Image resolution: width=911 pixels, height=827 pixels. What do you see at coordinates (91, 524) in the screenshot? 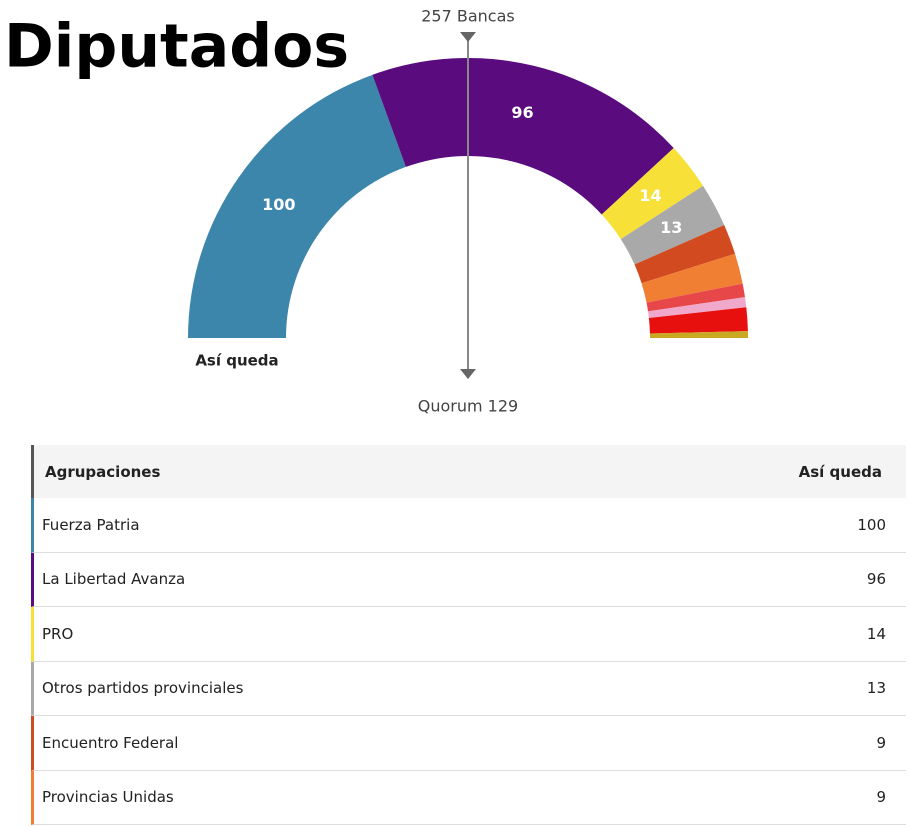
I see `party-name: Fuerza Patria` at bounding box center [91, 524].